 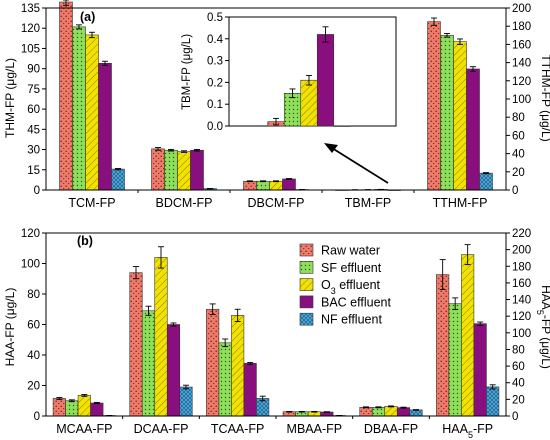 What do you see at coordinates (351, 287) in the screenshot?
I see `legend-label: O3 effluent` at bounding box center [351, 287].